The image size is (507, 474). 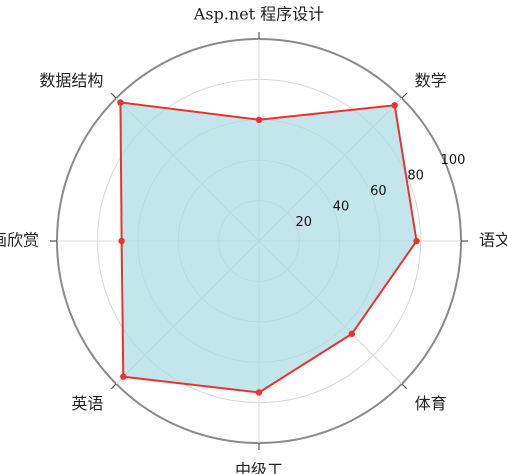 I want to click on radial-tick-labels: 20 40 60 80 100, so click(x=380, y=191).